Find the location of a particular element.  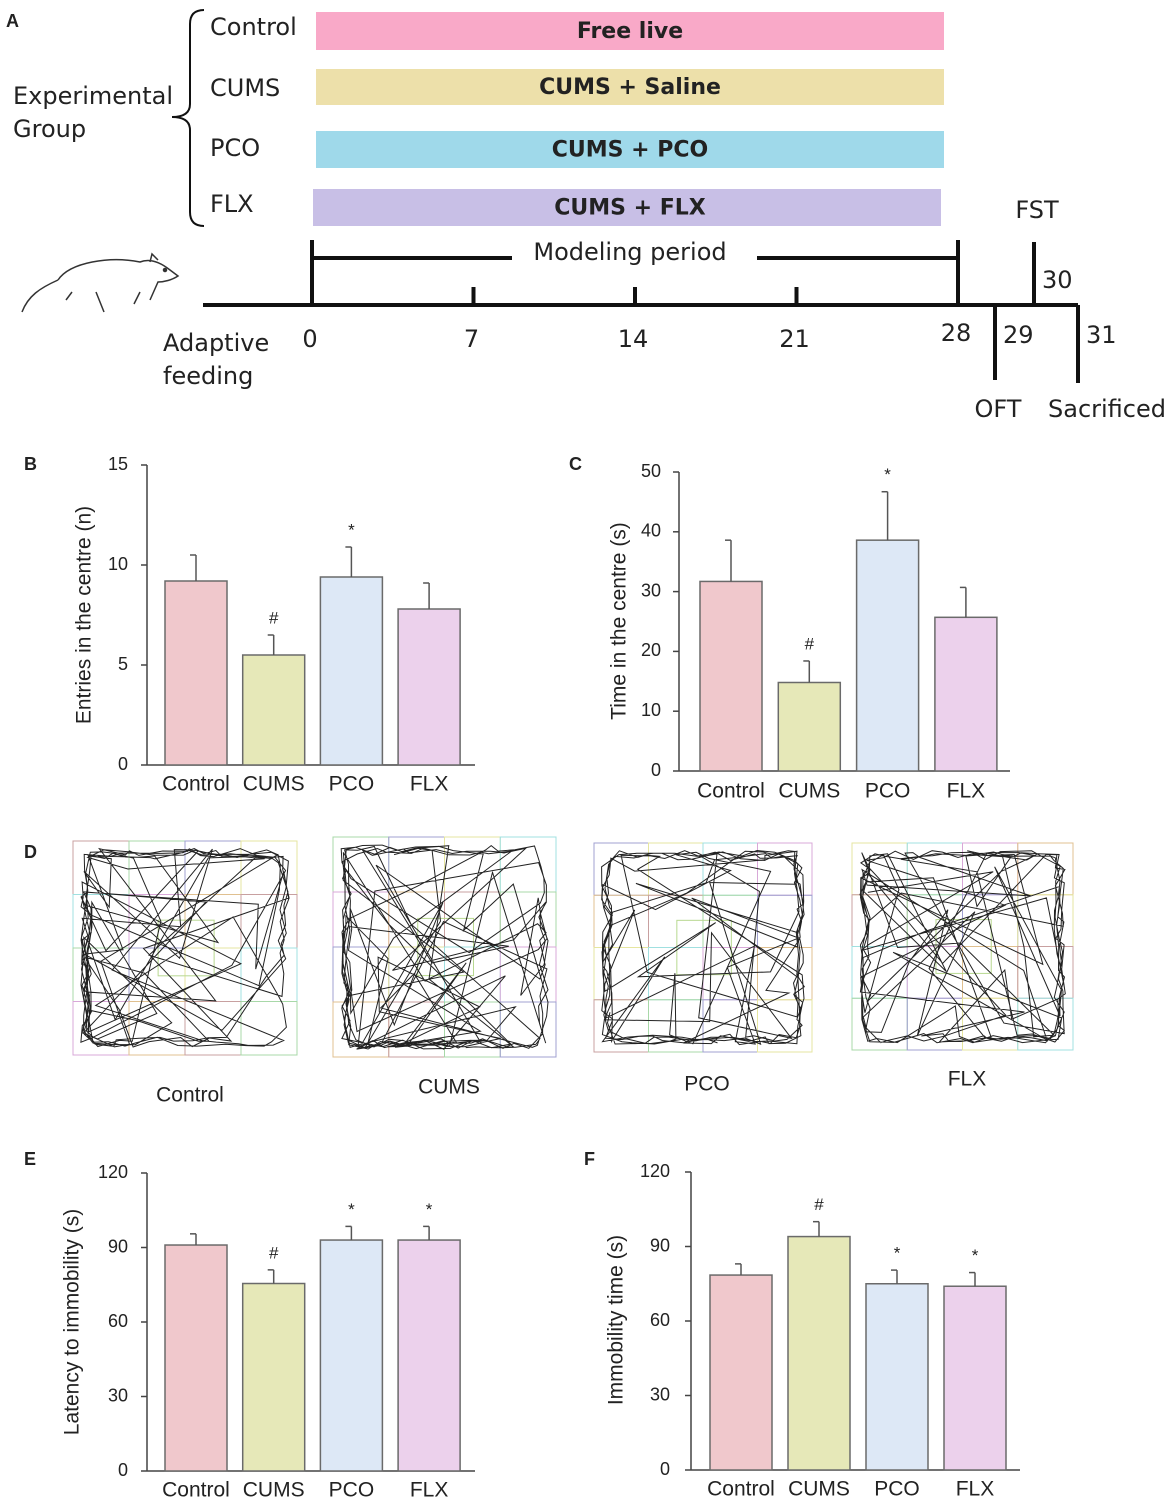

treatment-label: CUMS + PCO is located at coordinates (630, 150).